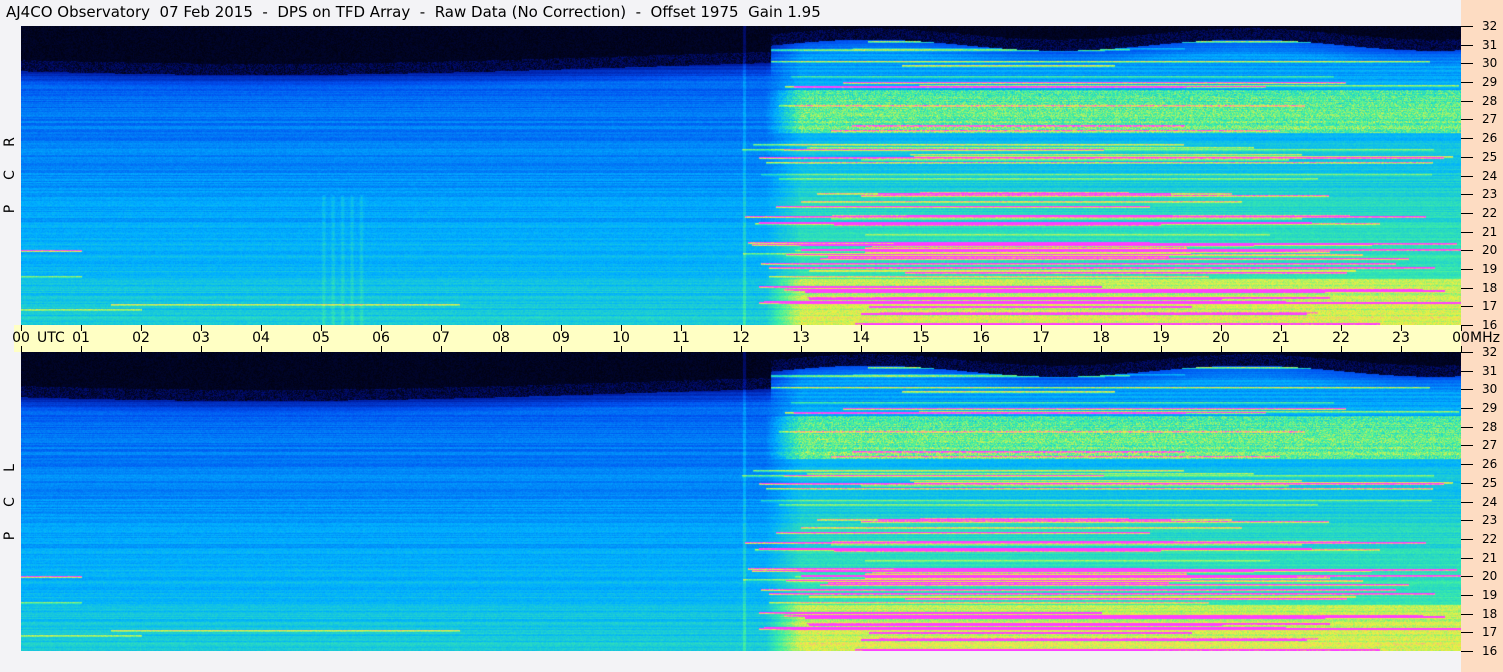 This screenshot has height=672, width=1503. I want to click on x-tick-label: 21, so click(1281, 338).